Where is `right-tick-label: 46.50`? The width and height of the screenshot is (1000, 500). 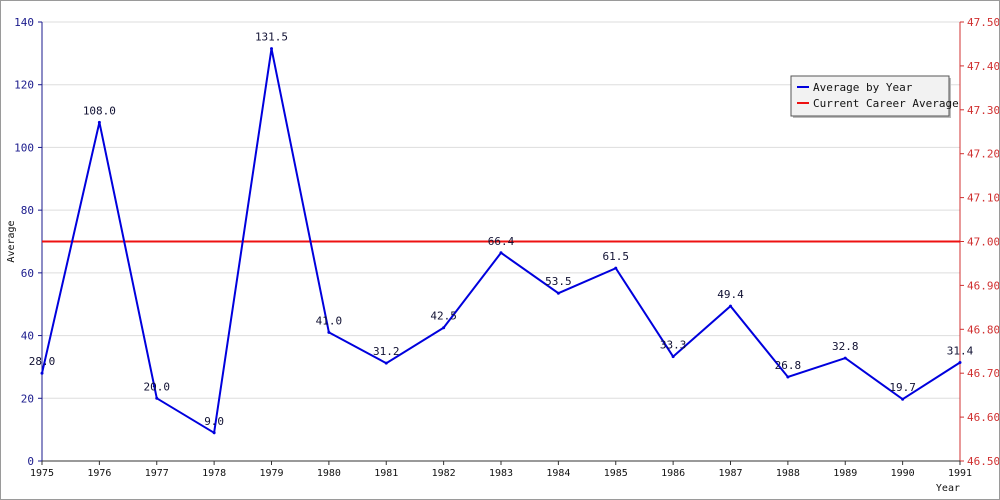
right-tick-label: 46.50 is located at coordinates (983, 461).